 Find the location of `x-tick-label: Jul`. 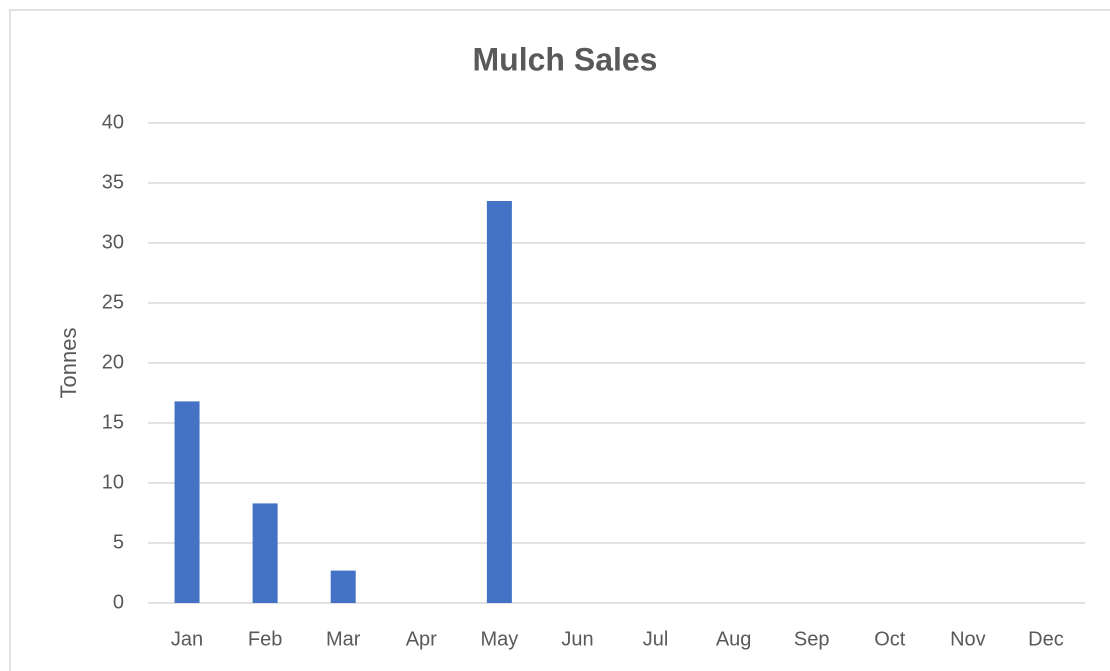

x-tick-label: Jul is located at coordinates (656, 639).